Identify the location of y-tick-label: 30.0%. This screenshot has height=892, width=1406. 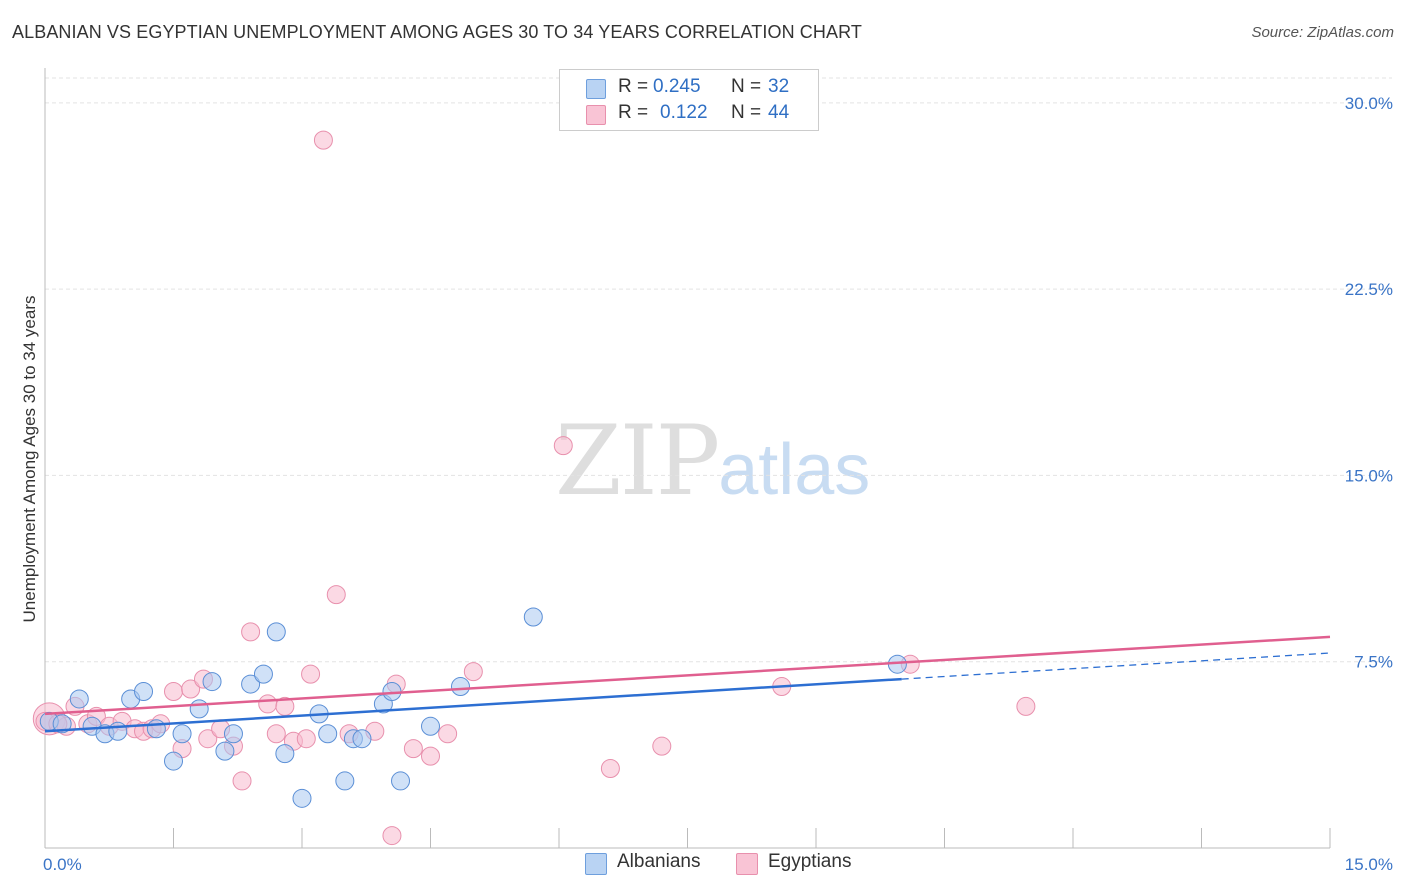
(1369, 103).